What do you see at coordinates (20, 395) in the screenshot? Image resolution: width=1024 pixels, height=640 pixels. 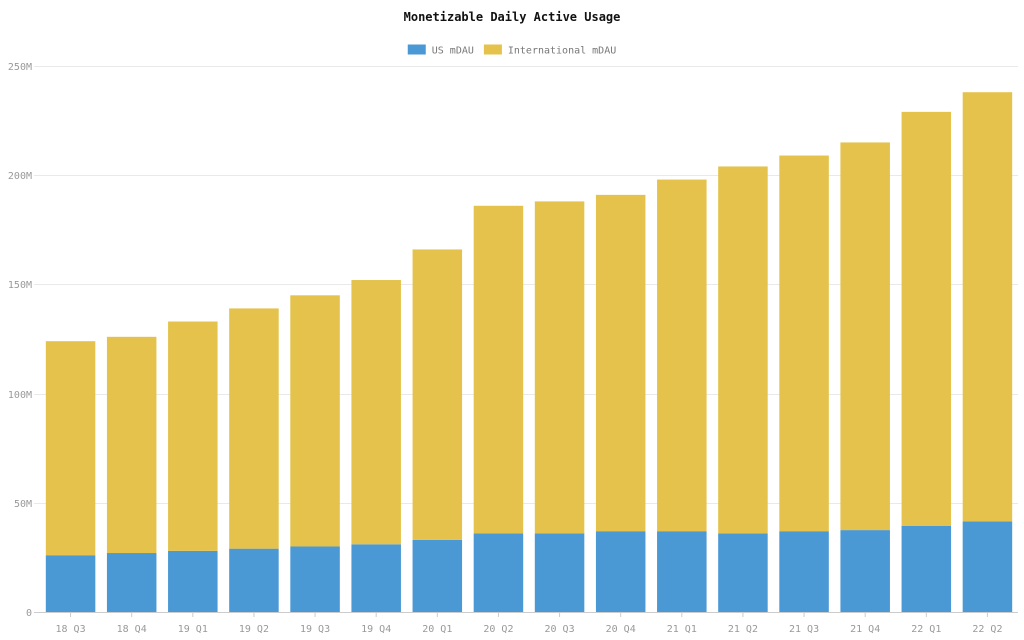 I see `y-tick-label: 100M` at bounding box center [20, 395].